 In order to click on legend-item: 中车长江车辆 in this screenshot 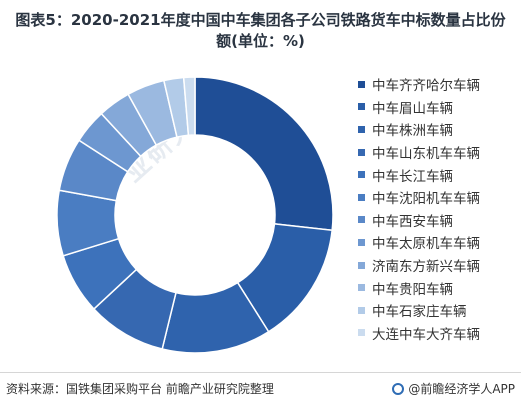, I will do `click(438, 174)`.